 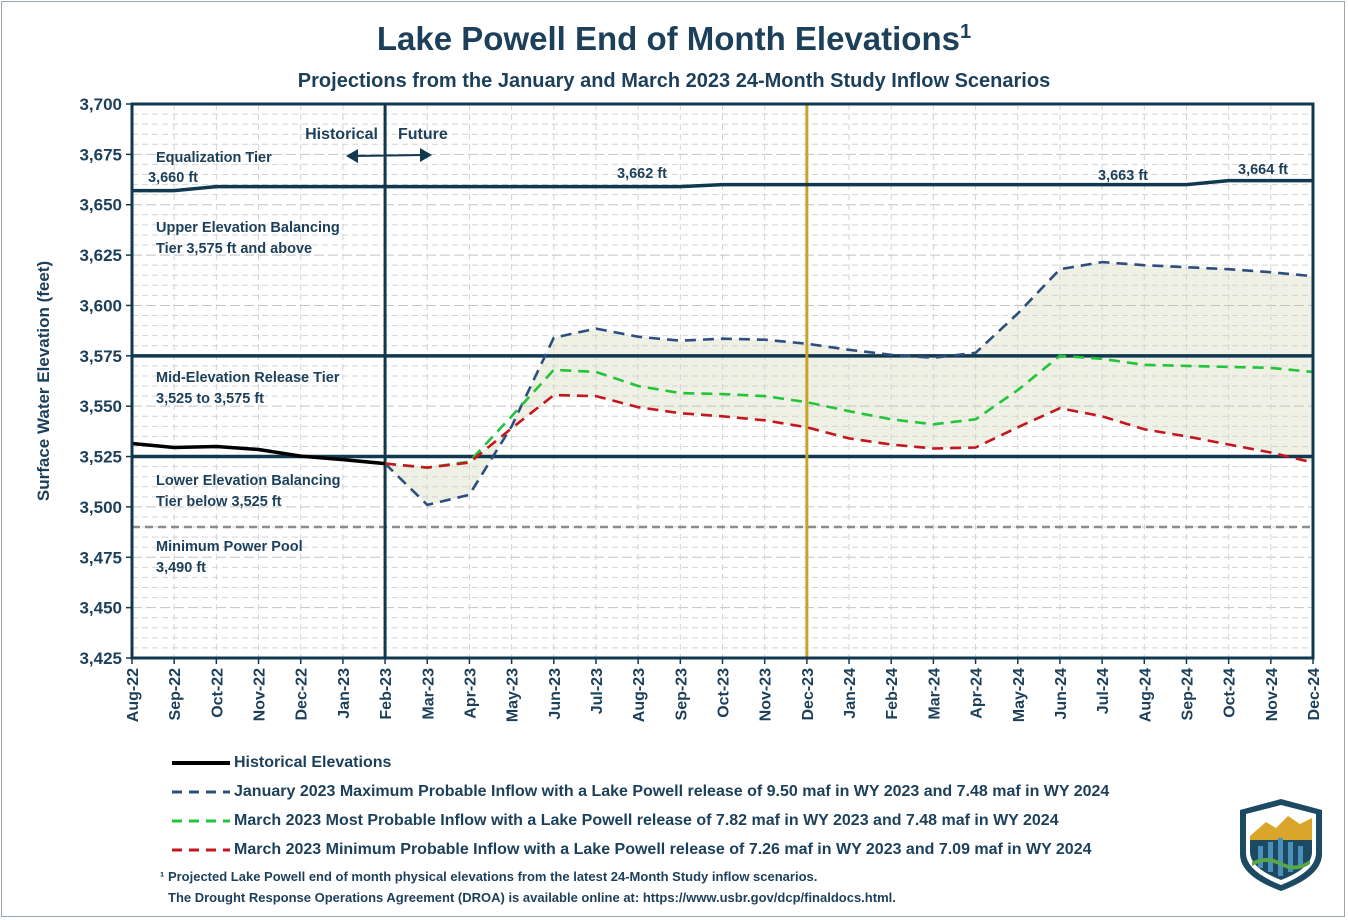 I want to click on y-tick-label: 3,450, so click(x=100, y=608).